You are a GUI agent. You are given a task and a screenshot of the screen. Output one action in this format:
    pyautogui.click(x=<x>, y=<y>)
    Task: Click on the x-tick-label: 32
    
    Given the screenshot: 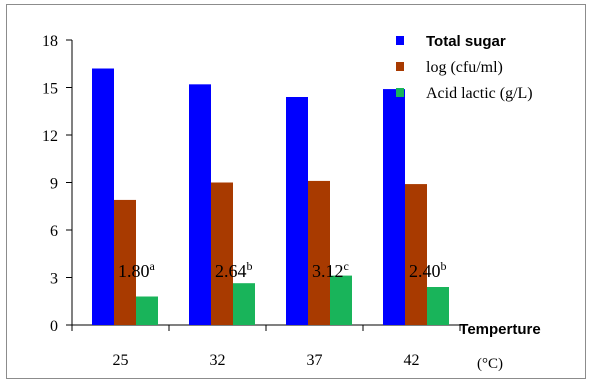 What is the action you would take?
    pyautogui.click(x=218, y=360)
    